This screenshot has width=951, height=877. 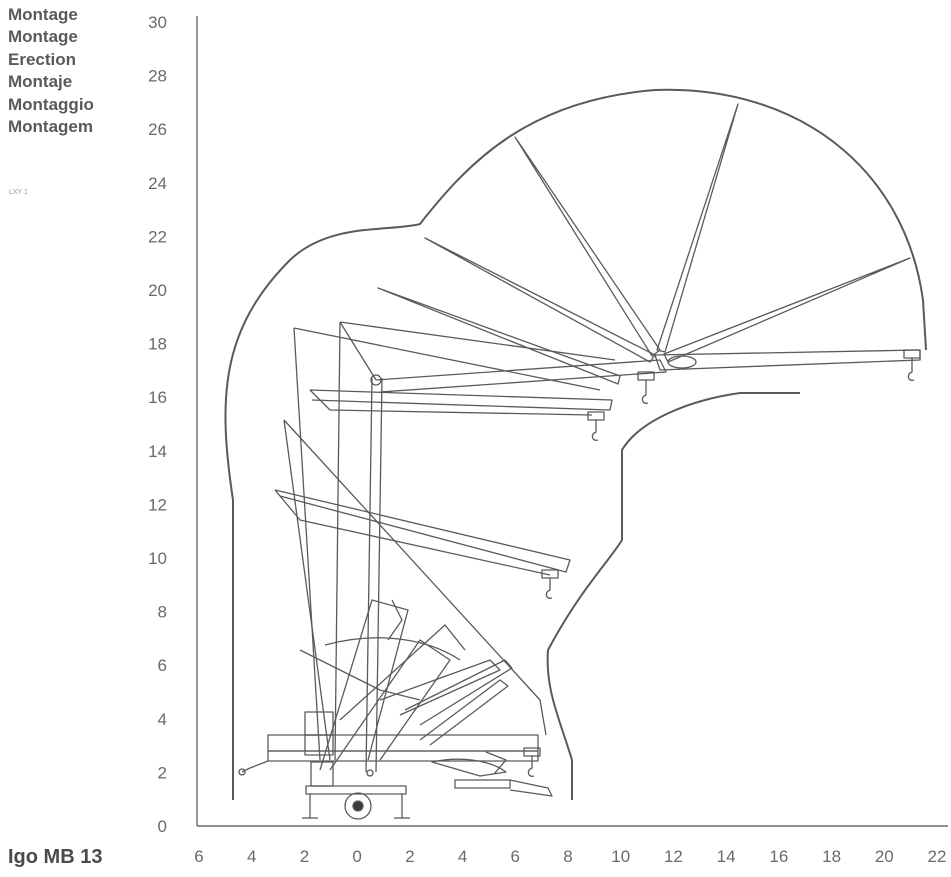 What do you see at coordinates (778, 856) in the screenshot?
I see `x-tick-label: 16` at bounding box center [778, 856].